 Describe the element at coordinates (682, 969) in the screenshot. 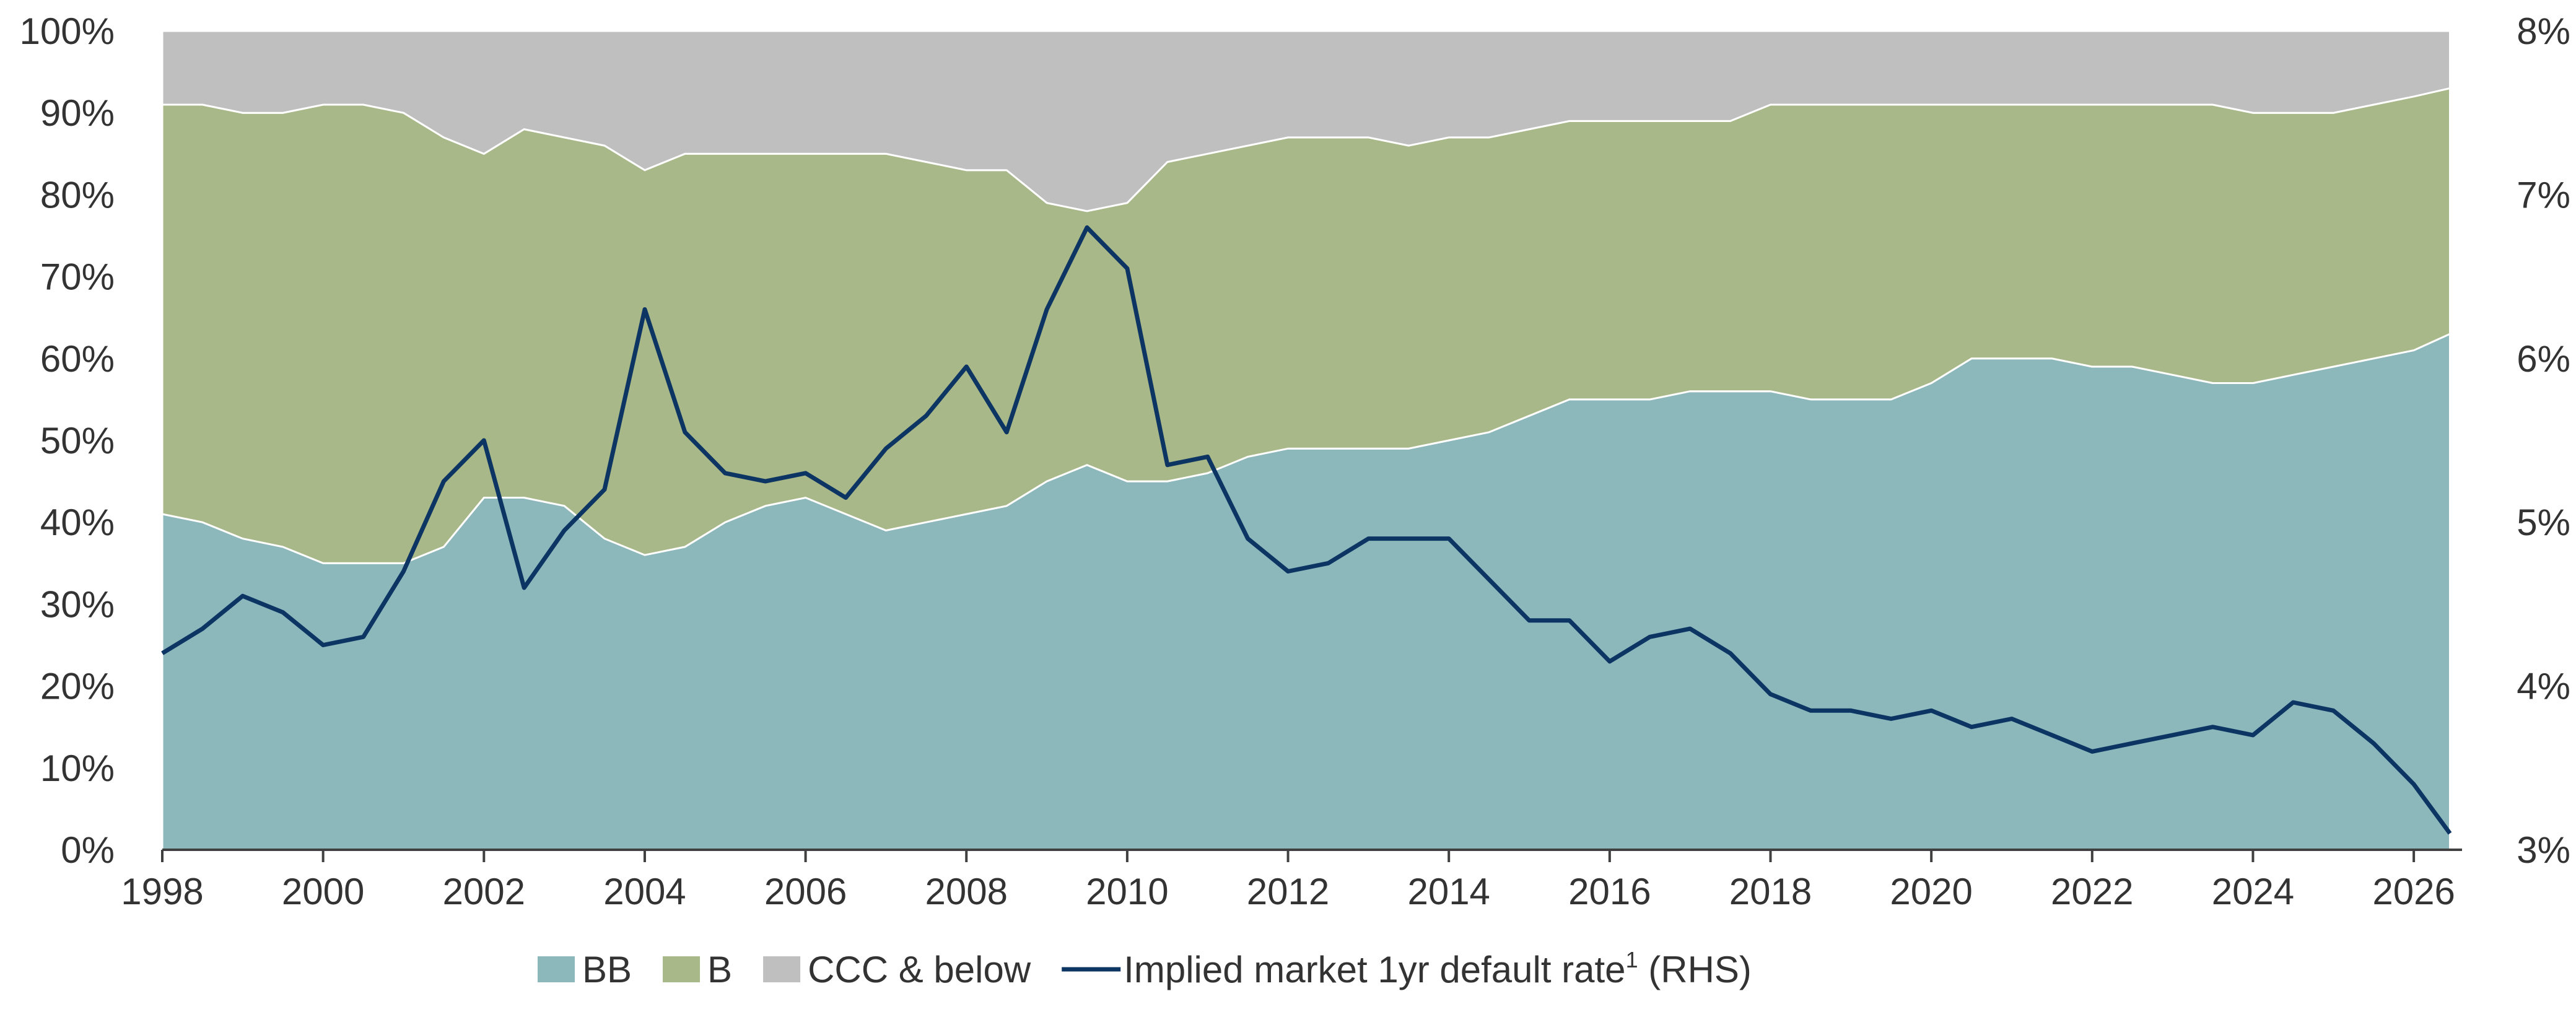

I see `legend-swatch-b` at that location.